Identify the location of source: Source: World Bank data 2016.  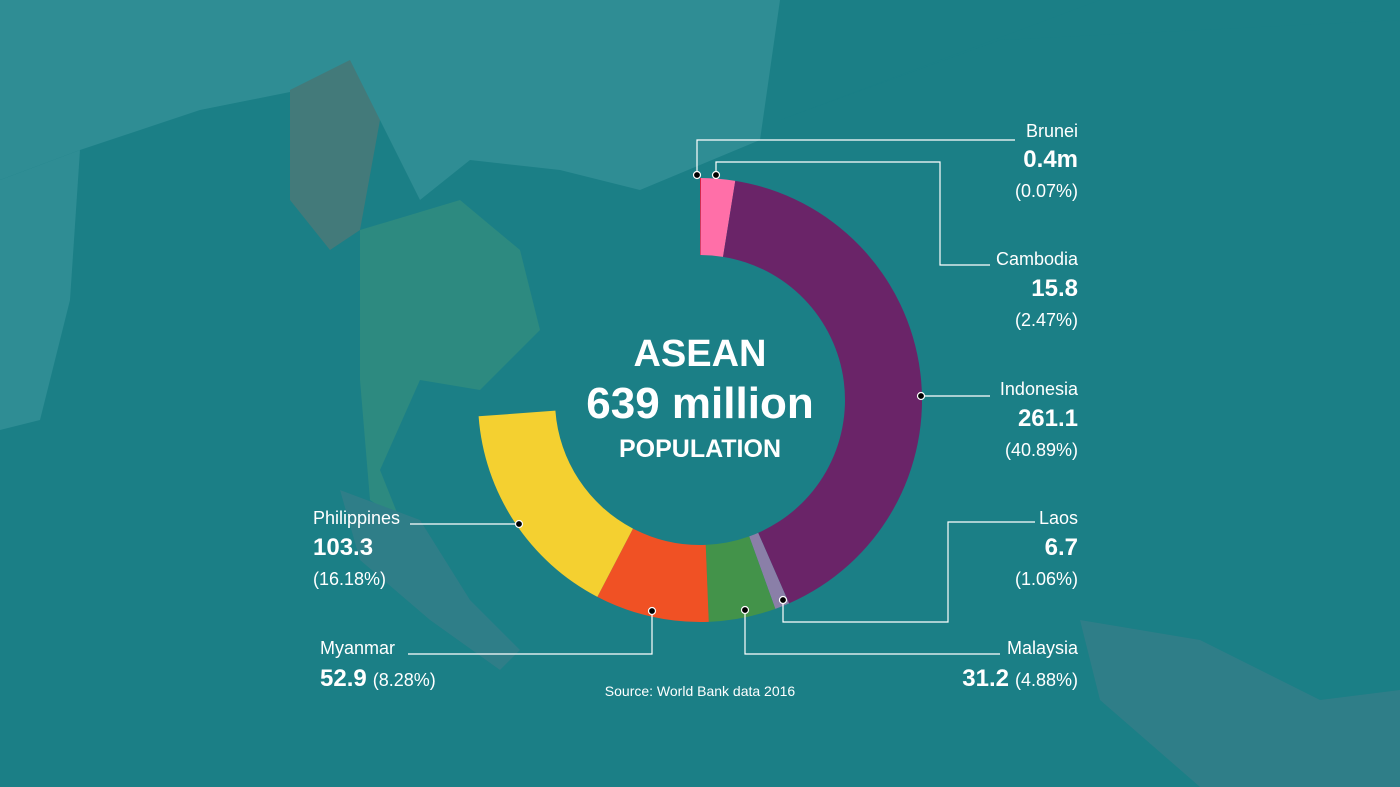
(700, 691).